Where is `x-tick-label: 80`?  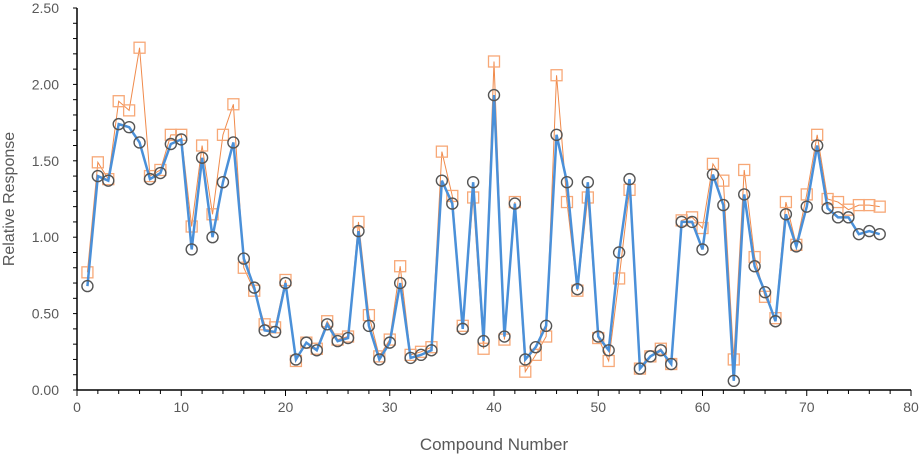 x-tick-label: 80 is located at coordinates (911, 407).